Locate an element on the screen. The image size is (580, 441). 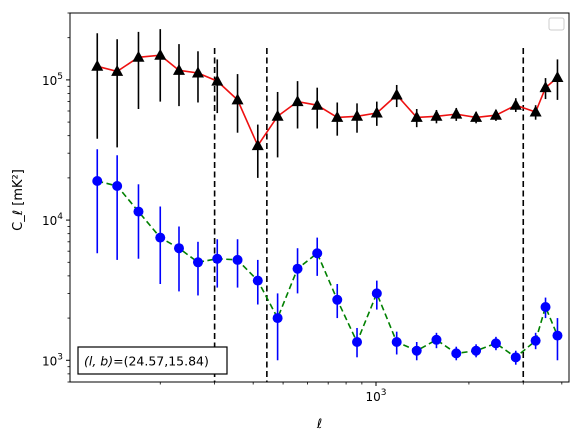
tick-label: 10⁴ is located at coordinates (52, 220).